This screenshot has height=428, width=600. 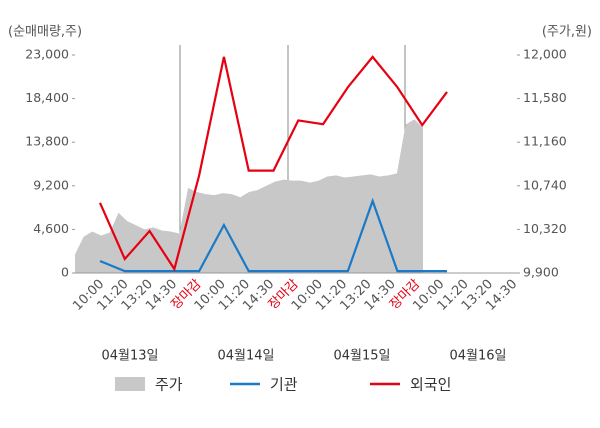 What do you see at coordinates (430, 385) in the screenshot?
I see `legend-label: 외국인` at bounding box center [430, 385].